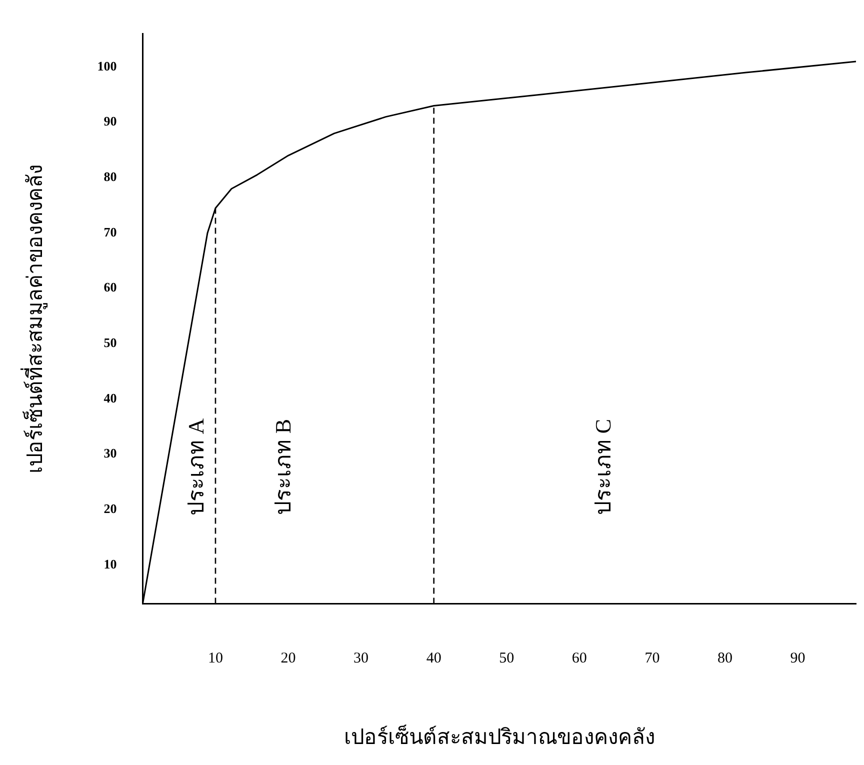 The width and height of the screenshot is (864, 765). Describe the element at coordinates (107, 66) in the screenshot. I see `y-tick-label: 100` at that location.